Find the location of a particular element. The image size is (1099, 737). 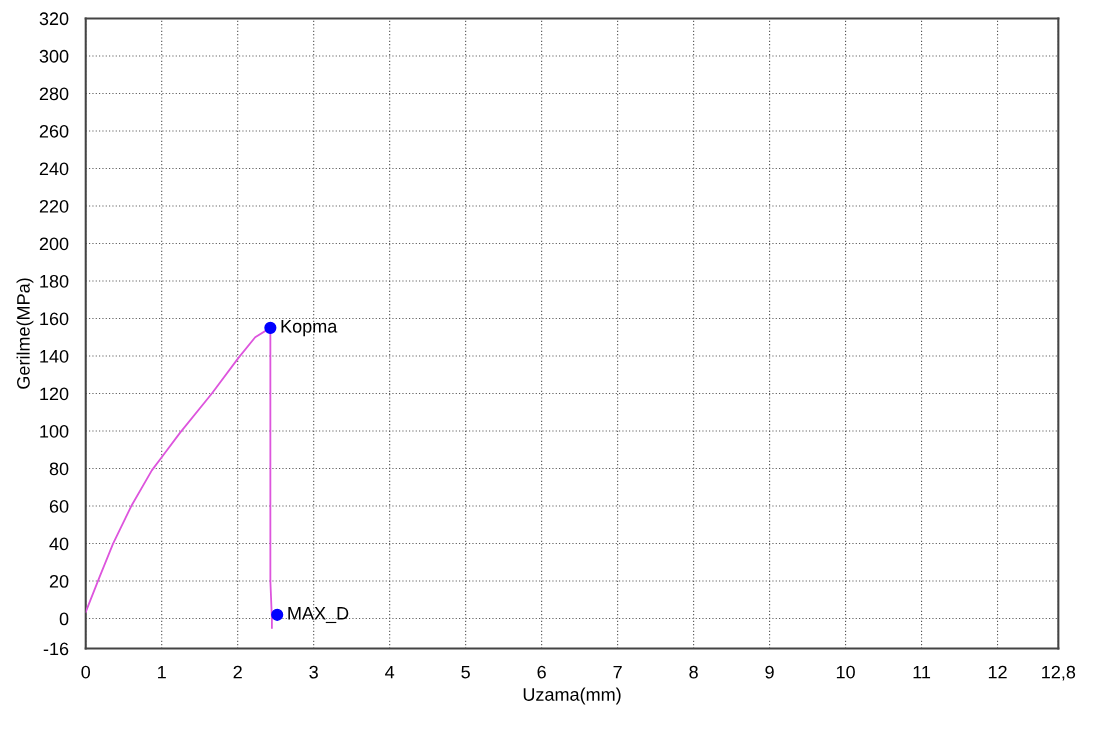

y-tick-label: 280 is located at coordinates (54, 94).